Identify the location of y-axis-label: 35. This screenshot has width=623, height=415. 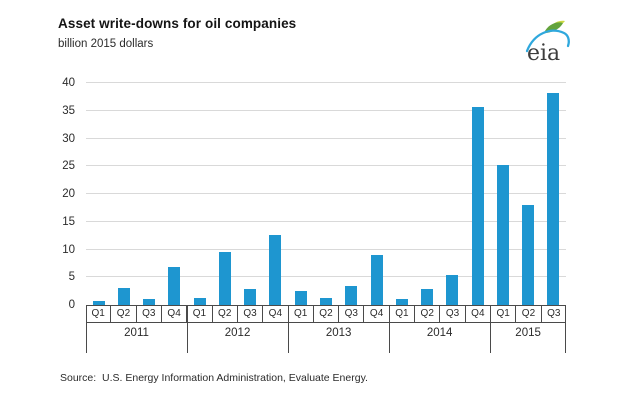
(68, 110).